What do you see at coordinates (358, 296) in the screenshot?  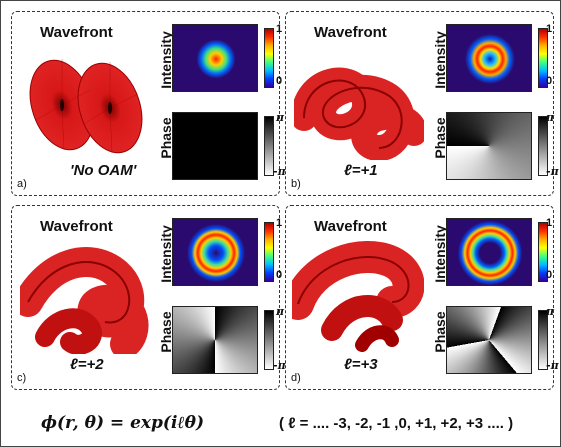 I see `wavefront-helix-l3-illustration` at bounding box center [358, 296].